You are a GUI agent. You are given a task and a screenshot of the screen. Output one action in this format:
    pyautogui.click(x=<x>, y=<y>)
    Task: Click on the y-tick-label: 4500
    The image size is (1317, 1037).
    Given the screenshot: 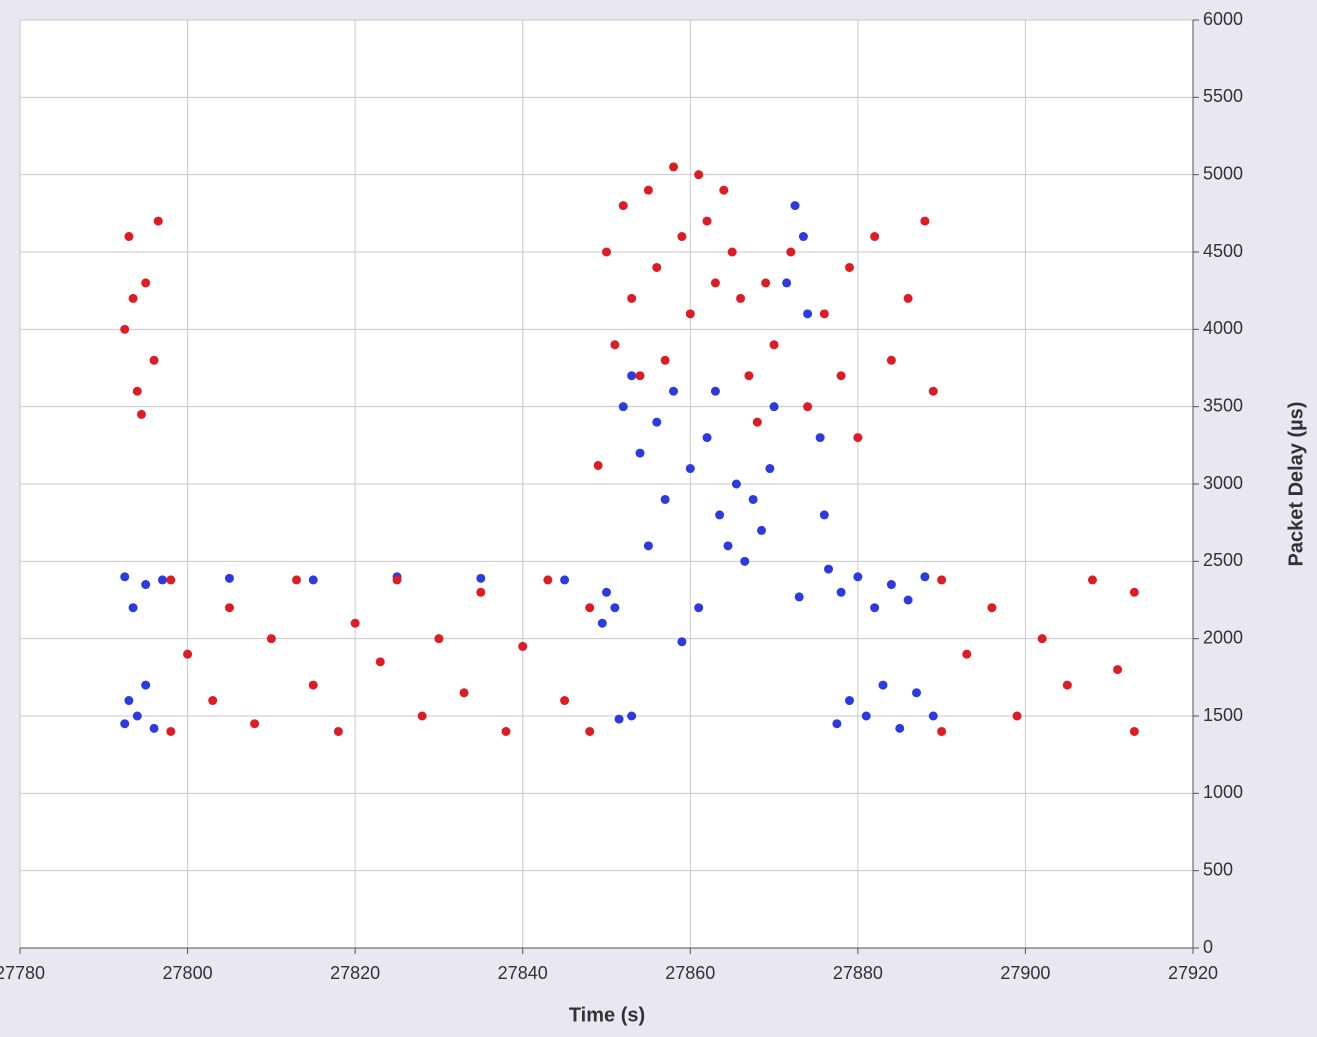 What is the action you would take?
    pyautogui.click(x=1223, y=251)
    